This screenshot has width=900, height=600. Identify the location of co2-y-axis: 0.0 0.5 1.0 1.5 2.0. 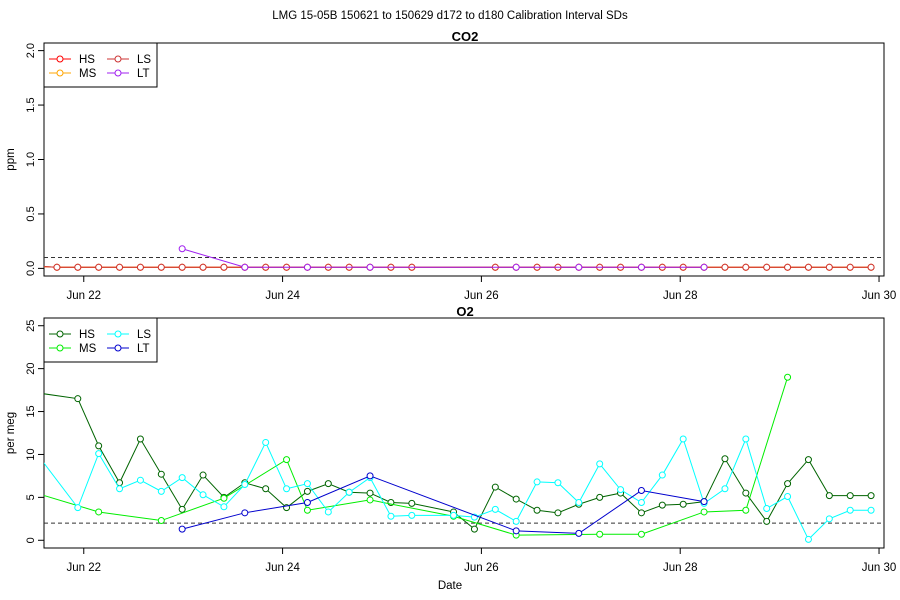
(34, 159).